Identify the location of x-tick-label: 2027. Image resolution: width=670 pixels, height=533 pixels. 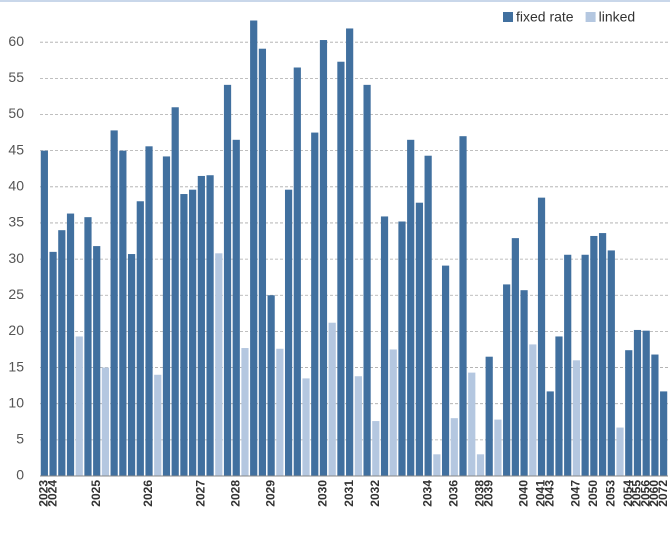
(201, 493).